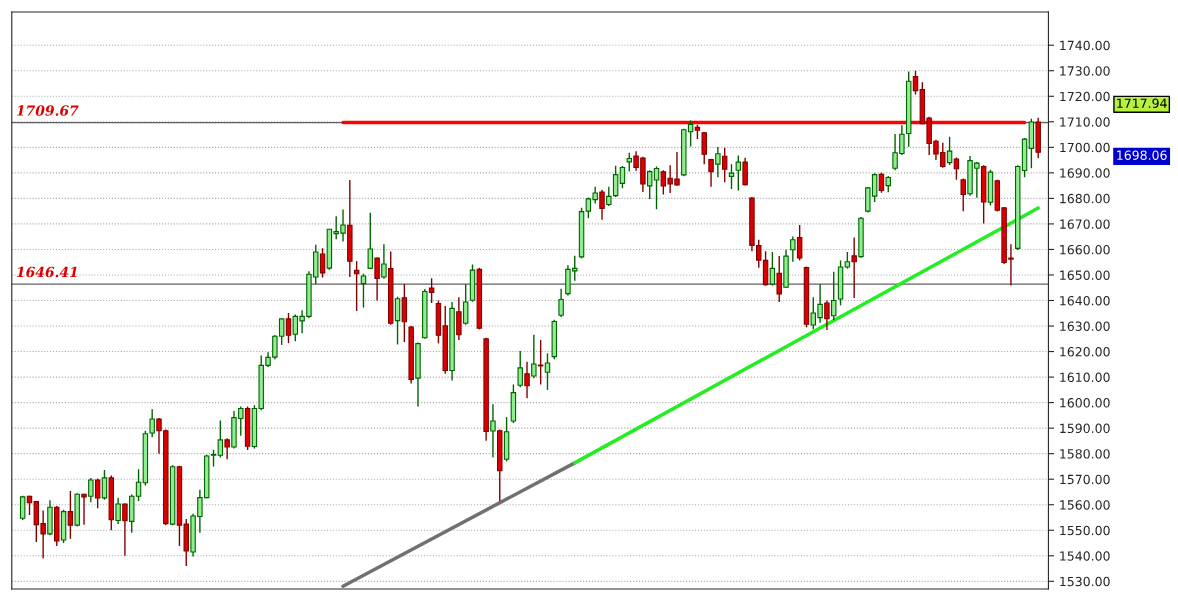 This screenshot has height=601, width=1178. Describe the element at coordinates (1085, 403) in the screenshot. I see `y-tick-label: 1600.00` at that location.